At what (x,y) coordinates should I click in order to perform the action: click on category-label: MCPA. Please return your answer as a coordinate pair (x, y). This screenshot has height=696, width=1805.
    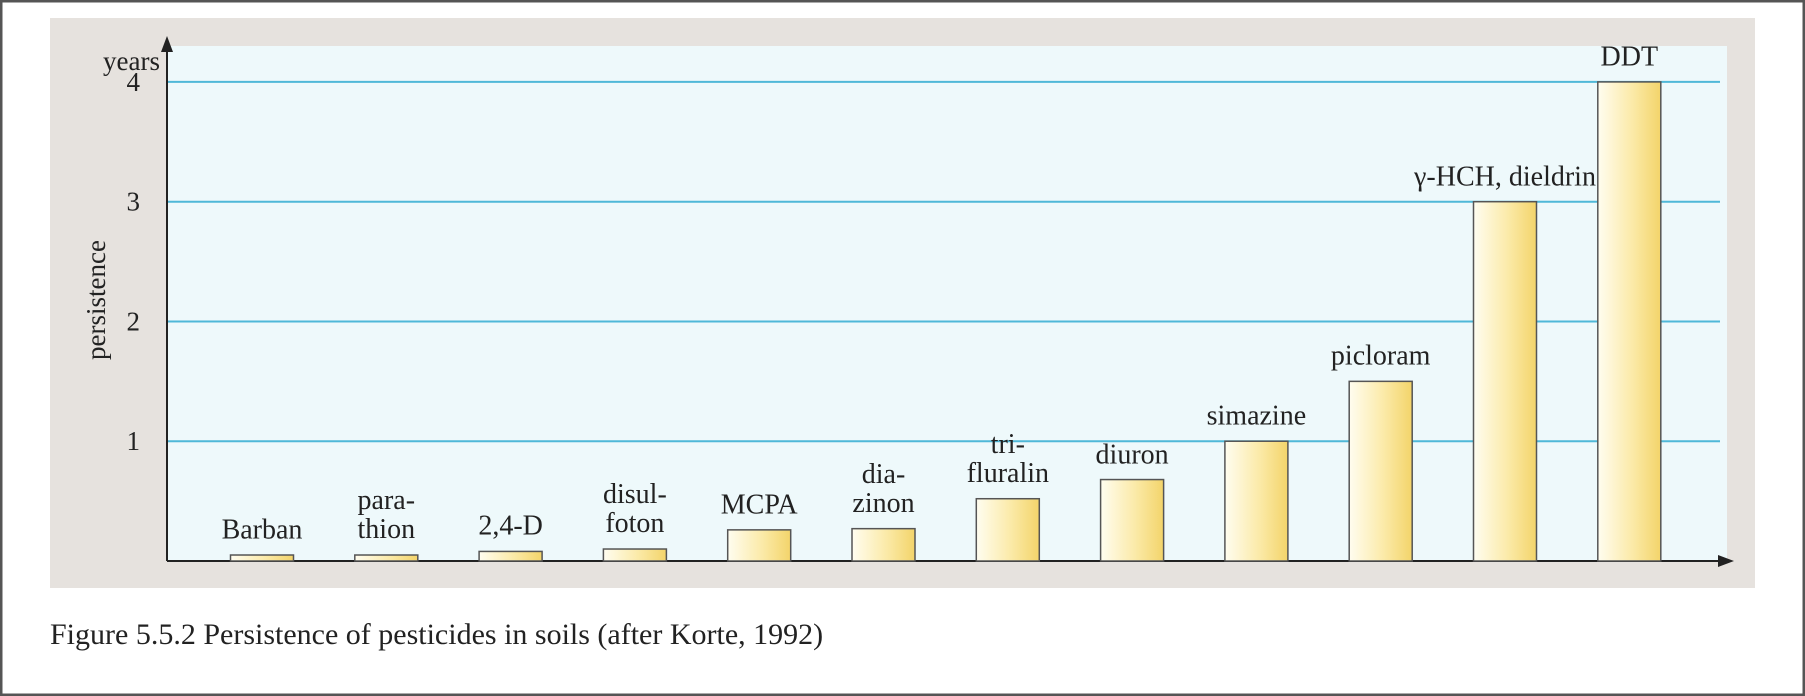
    Looking at the image, I should click on (759, 505).